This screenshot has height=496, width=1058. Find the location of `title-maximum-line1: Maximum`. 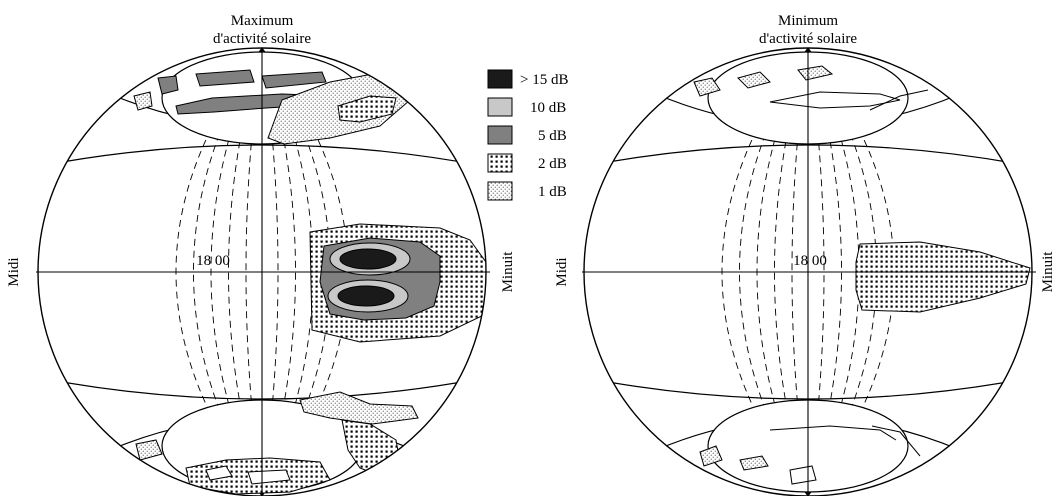

title-maximum-line1: Maximum is located at coordinates (262, 21).